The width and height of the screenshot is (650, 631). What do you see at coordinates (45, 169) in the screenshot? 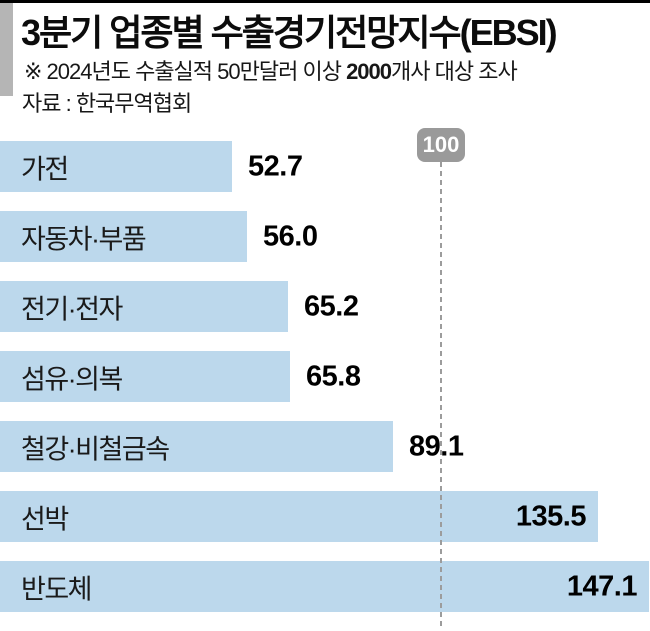
I see `category-label: 가전` at bounding box center [45, 169].